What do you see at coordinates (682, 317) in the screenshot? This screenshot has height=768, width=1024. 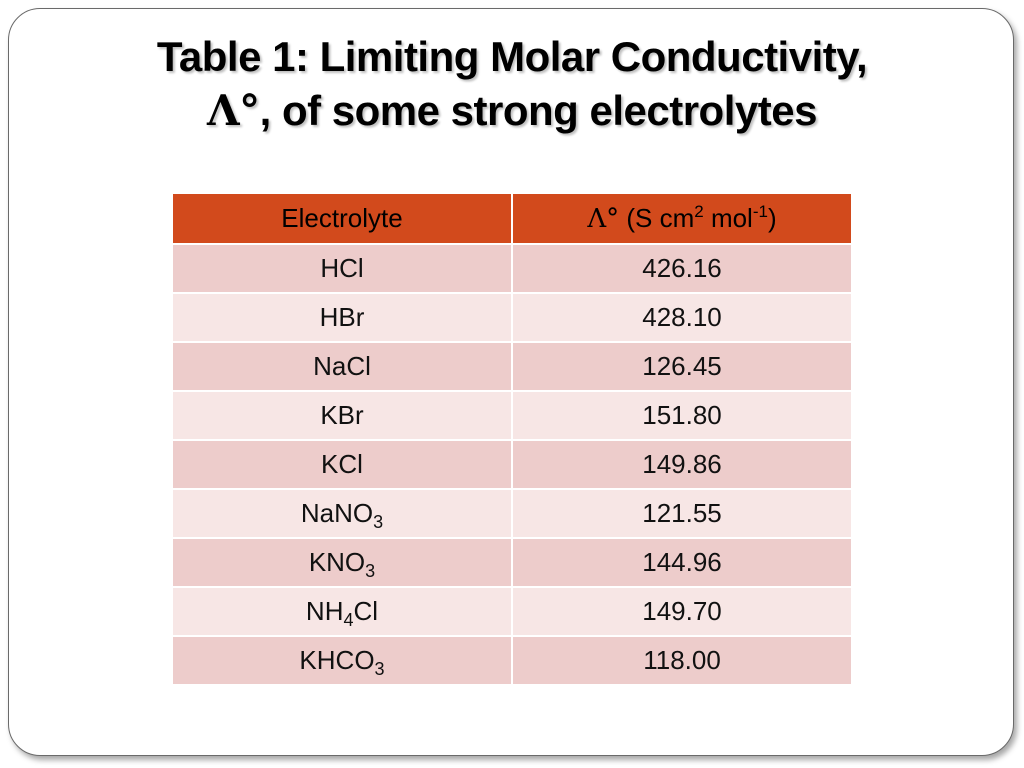 I see `conductivity-value-cell: 428.10` at bounding box center [682, 317].